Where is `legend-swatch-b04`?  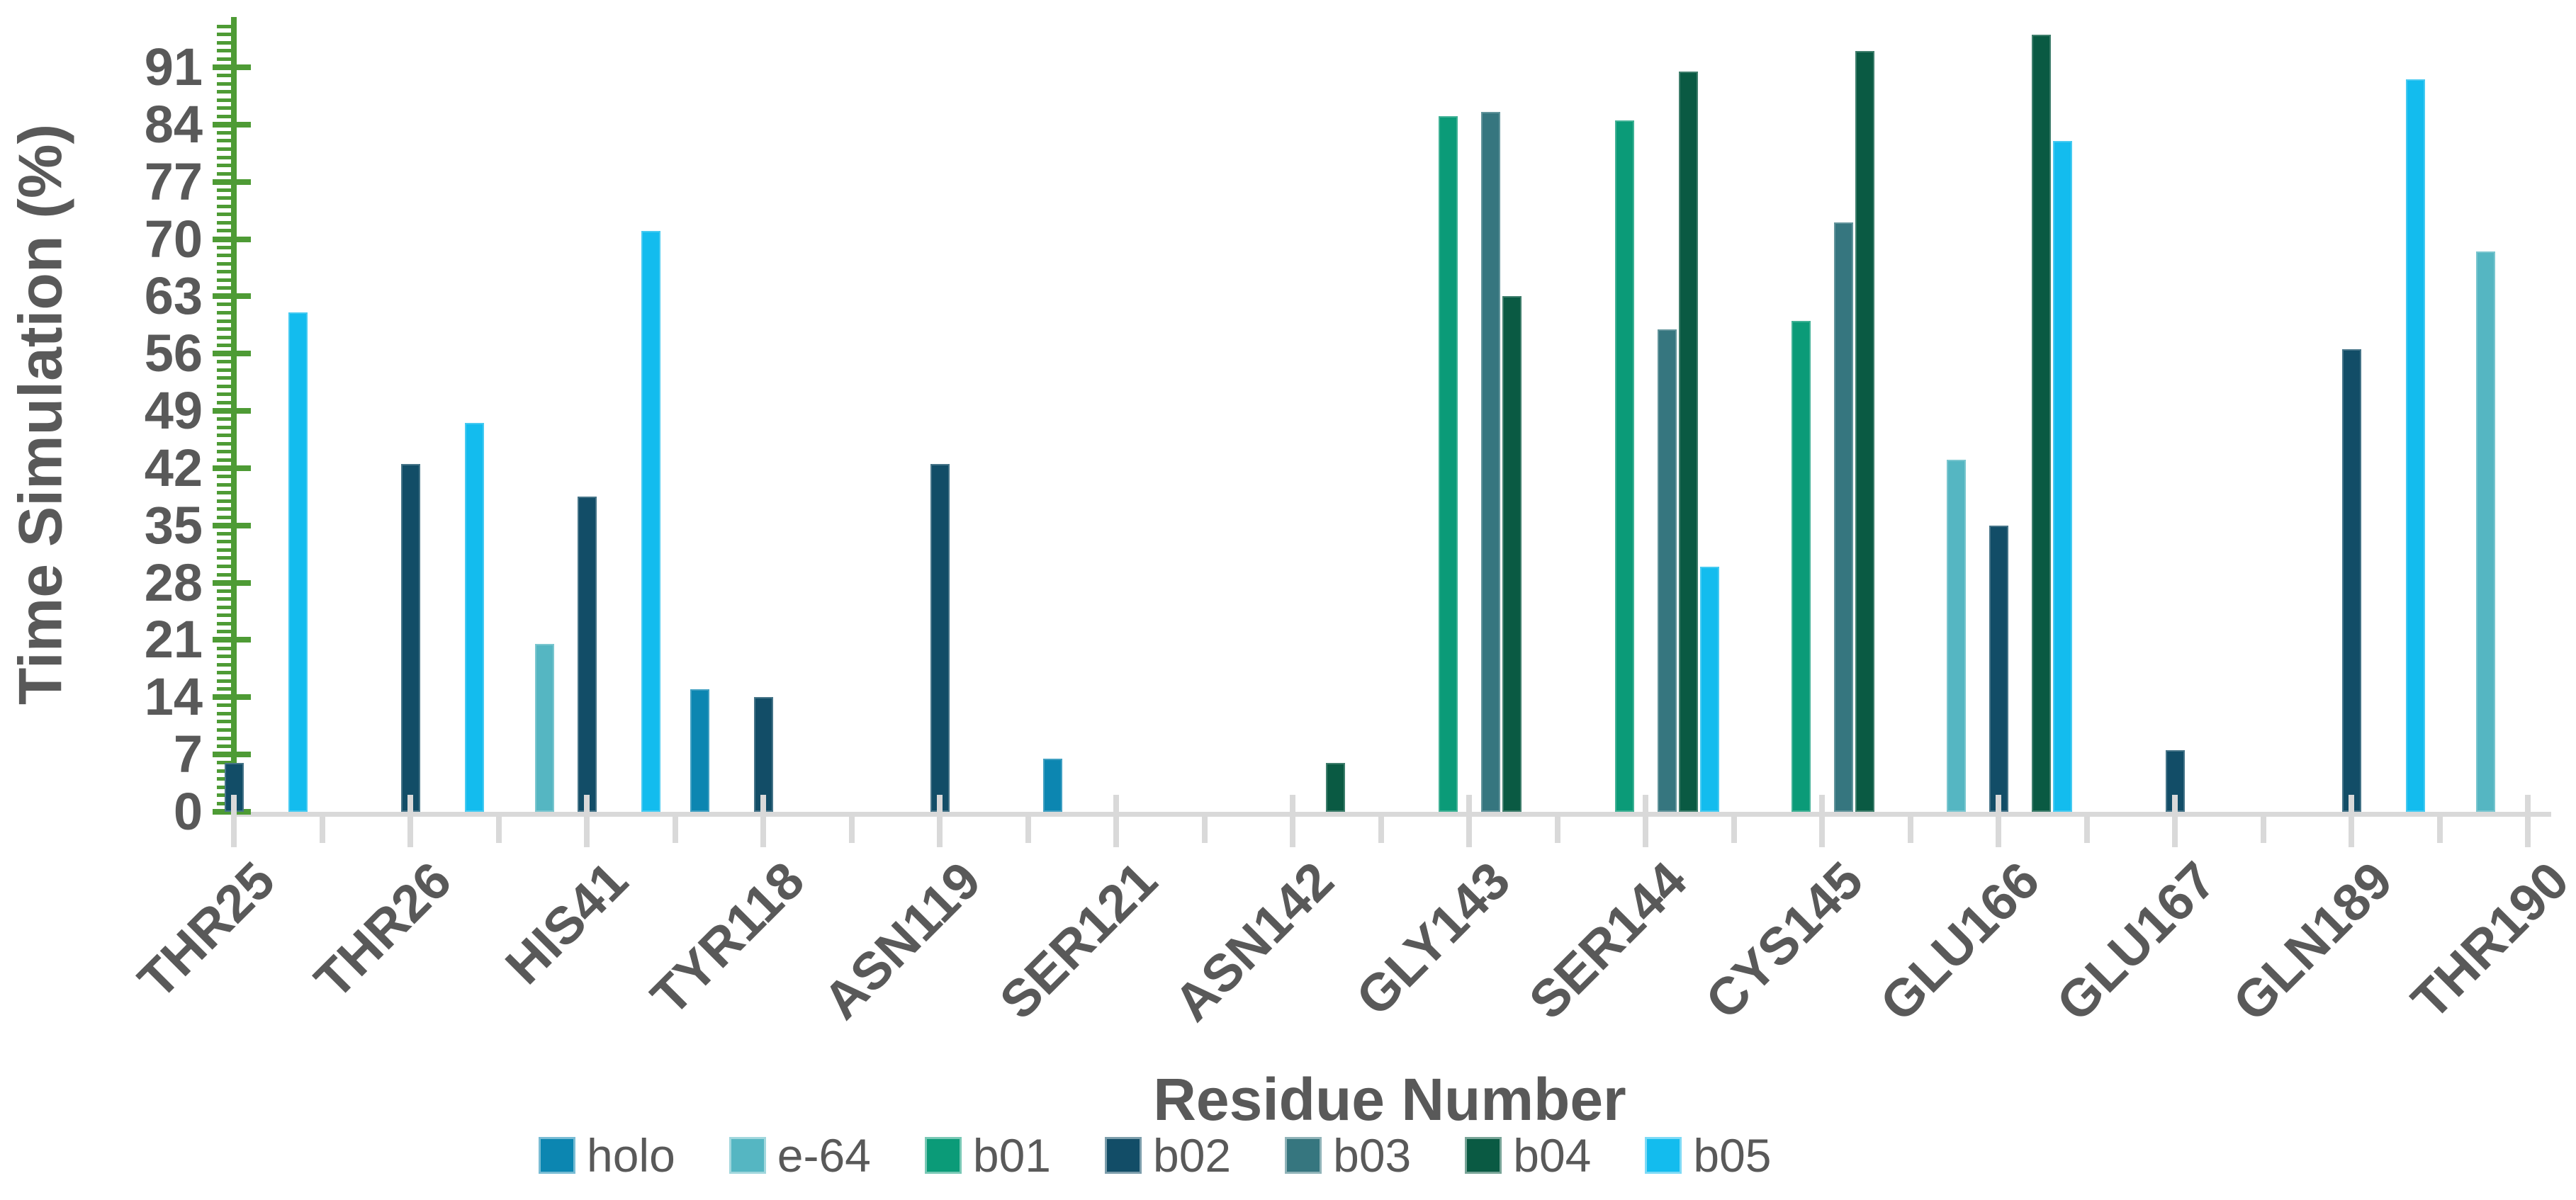
legend-swatch-b04 is located at coordinates (1483, 1155).